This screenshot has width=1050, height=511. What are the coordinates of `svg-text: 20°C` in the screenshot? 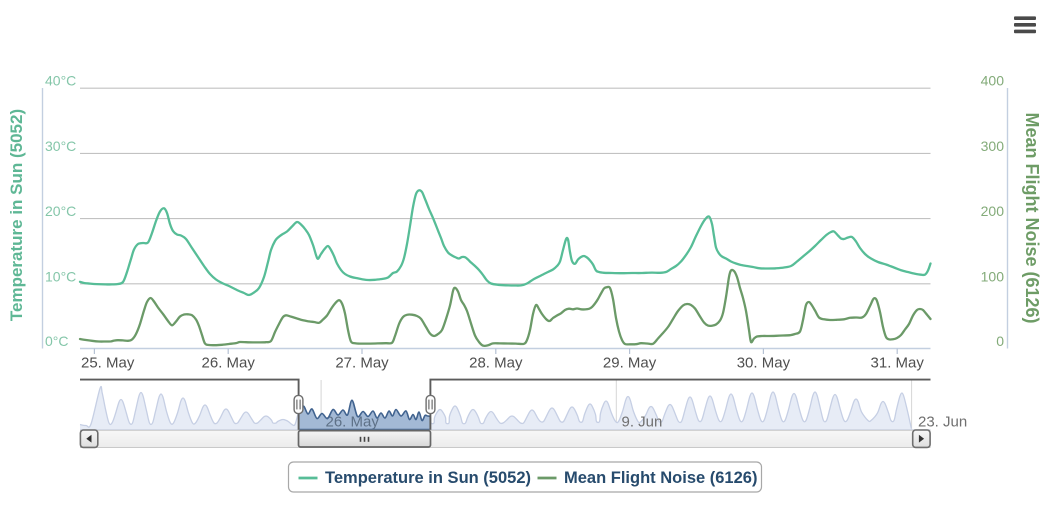 It's located at (60, 211).